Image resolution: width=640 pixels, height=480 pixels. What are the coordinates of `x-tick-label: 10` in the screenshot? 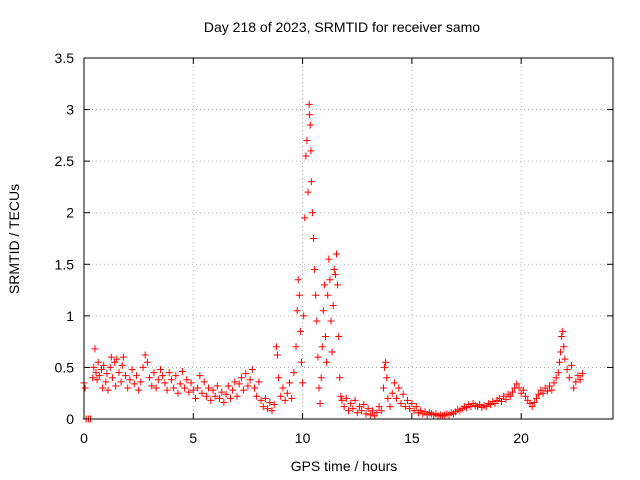 It's located at (303, 438).